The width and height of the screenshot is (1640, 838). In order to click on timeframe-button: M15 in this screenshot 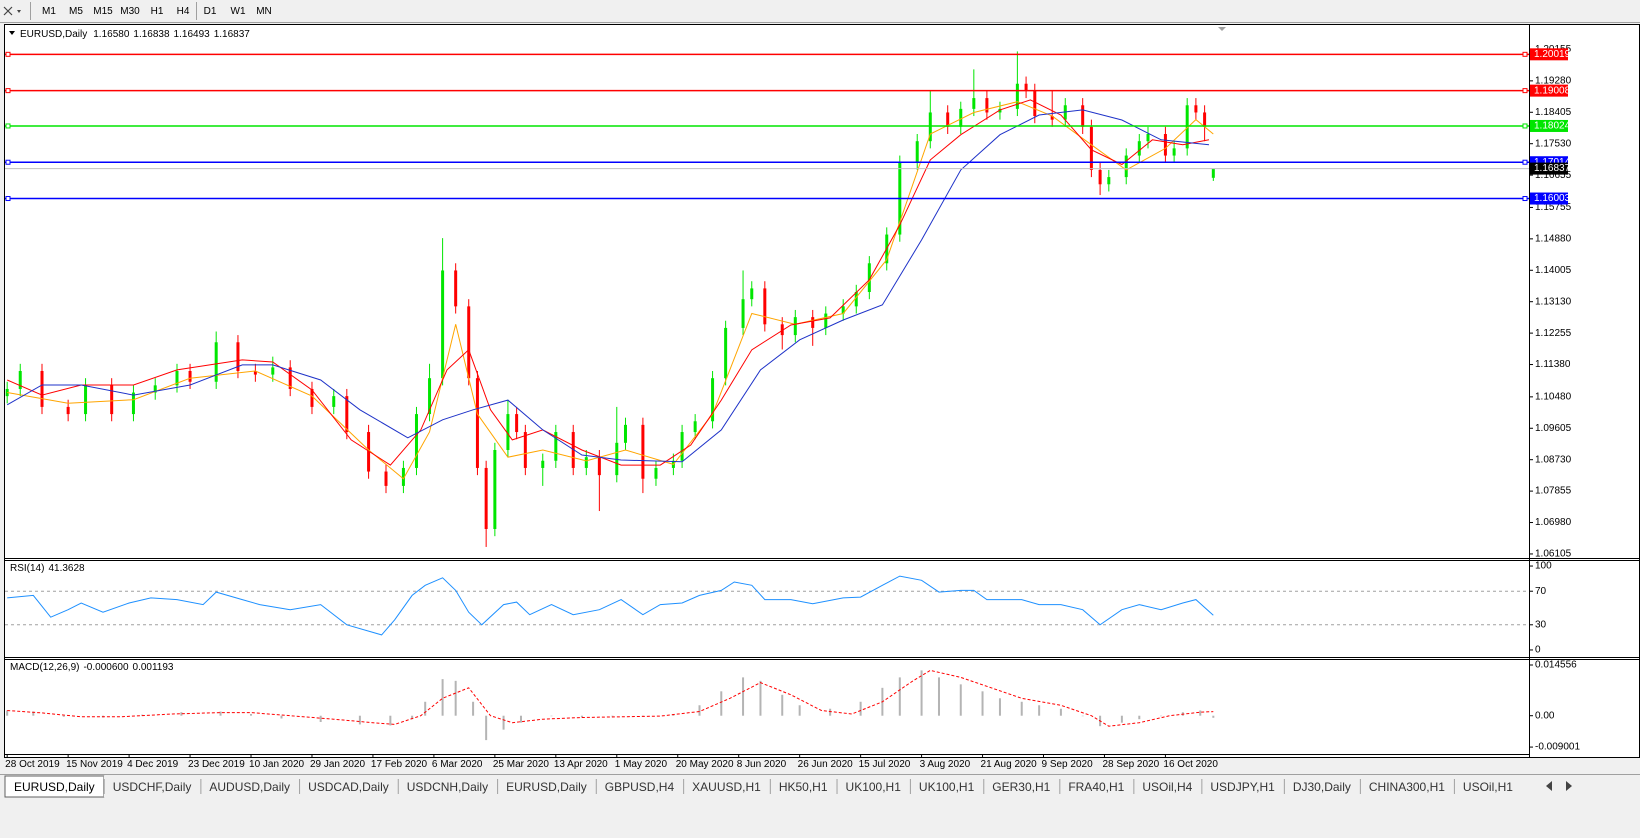, I will do `click(103, 11)`.